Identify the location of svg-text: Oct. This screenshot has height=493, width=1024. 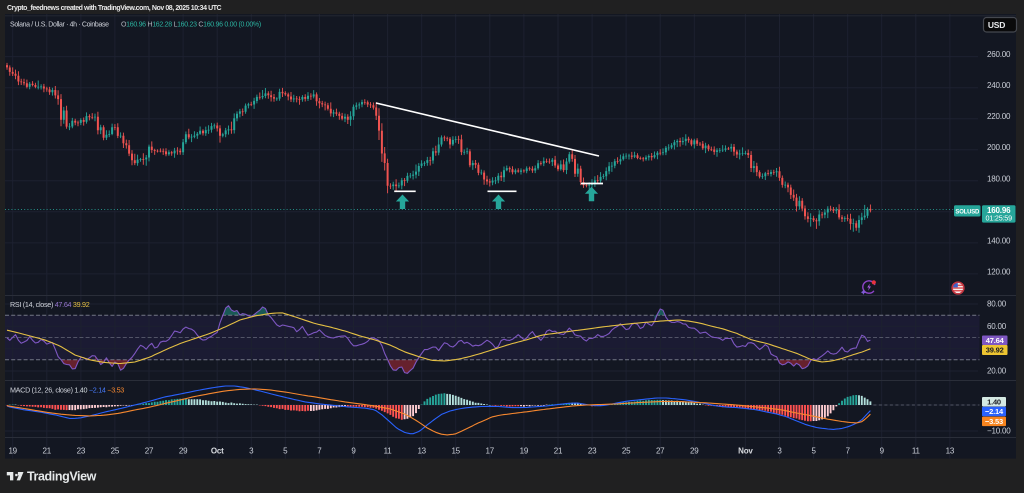
(217, 450).